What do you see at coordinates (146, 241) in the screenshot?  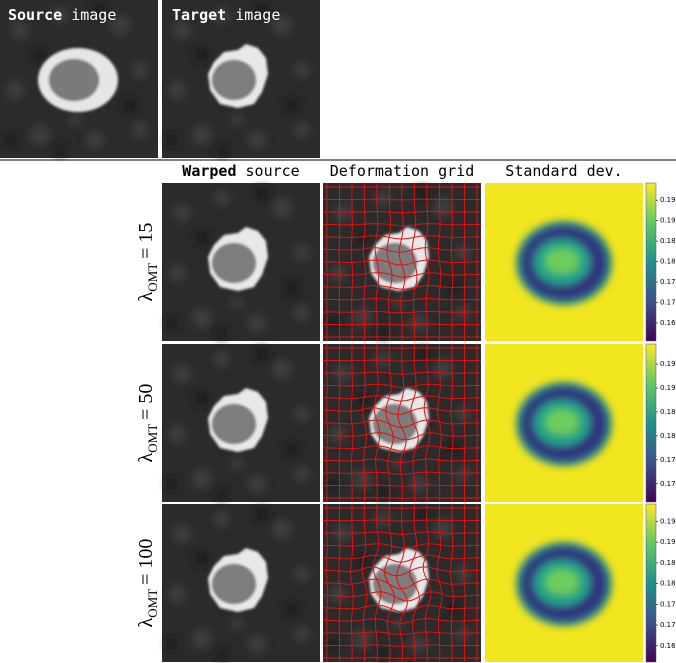 I see `lambda-value: = 15` at bounding box center [146, 241].